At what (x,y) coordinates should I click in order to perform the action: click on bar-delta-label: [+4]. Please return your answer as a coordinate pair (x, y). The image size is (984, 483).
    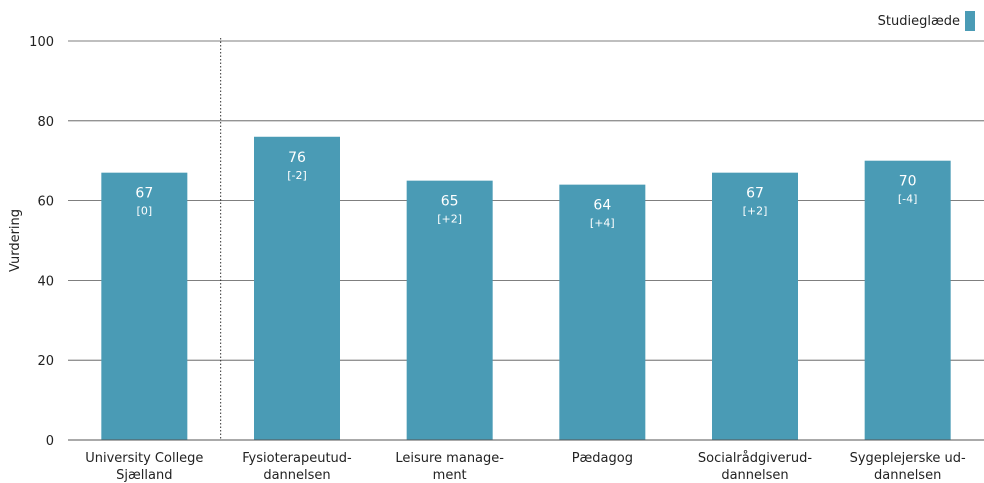
    Looking at the image, I should click on (602, 223).